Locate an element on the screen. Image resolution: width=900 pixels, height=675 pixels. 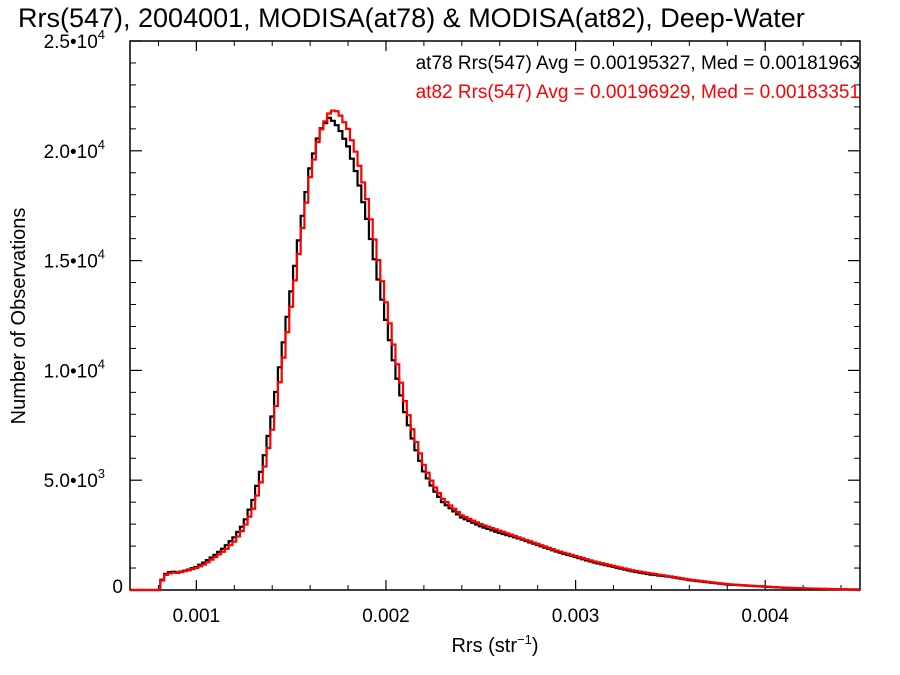
y-tick-mantissa: 2.5•10 is located at coordinates (71, 42).